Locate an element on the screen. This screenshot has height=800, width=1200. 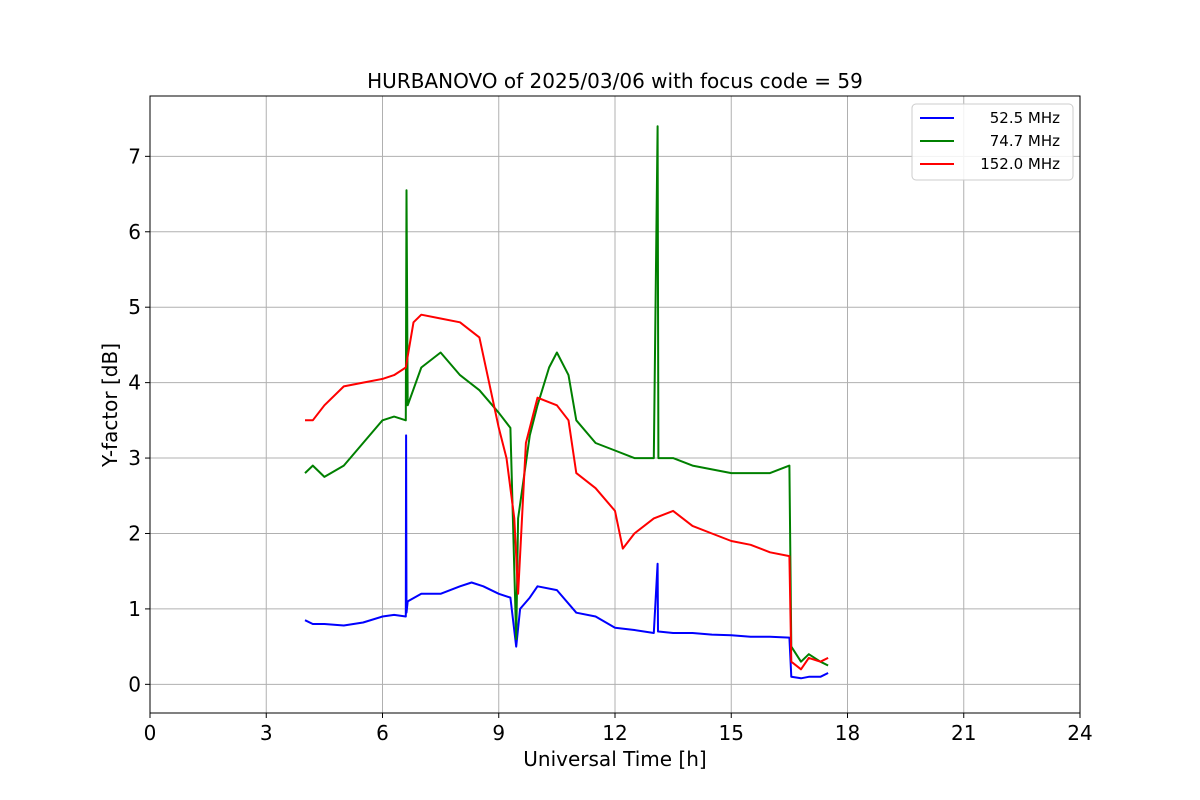
legend: 52.5 MHz 74.7 MHz 152.0 MHz is located at coordinates (992, 142).